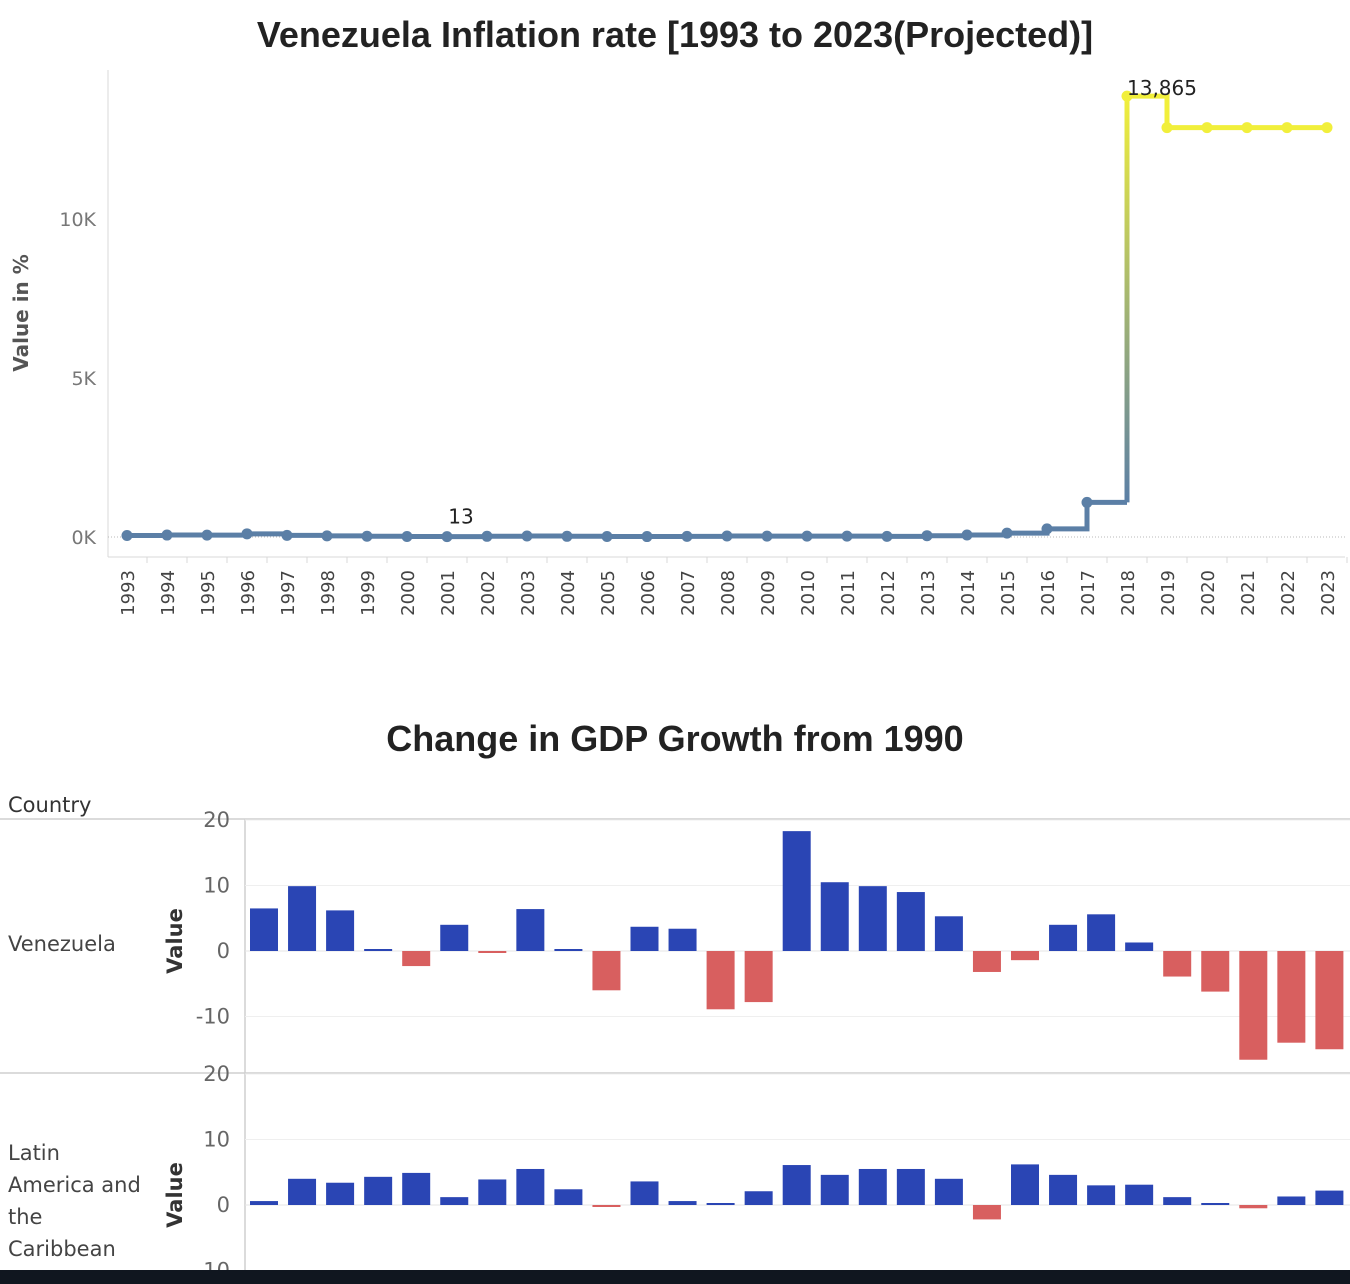  What do you see at coordinates (447, 537) in the screenshot?
I see `inflation-point-2001` at bounding box center [447, 537].